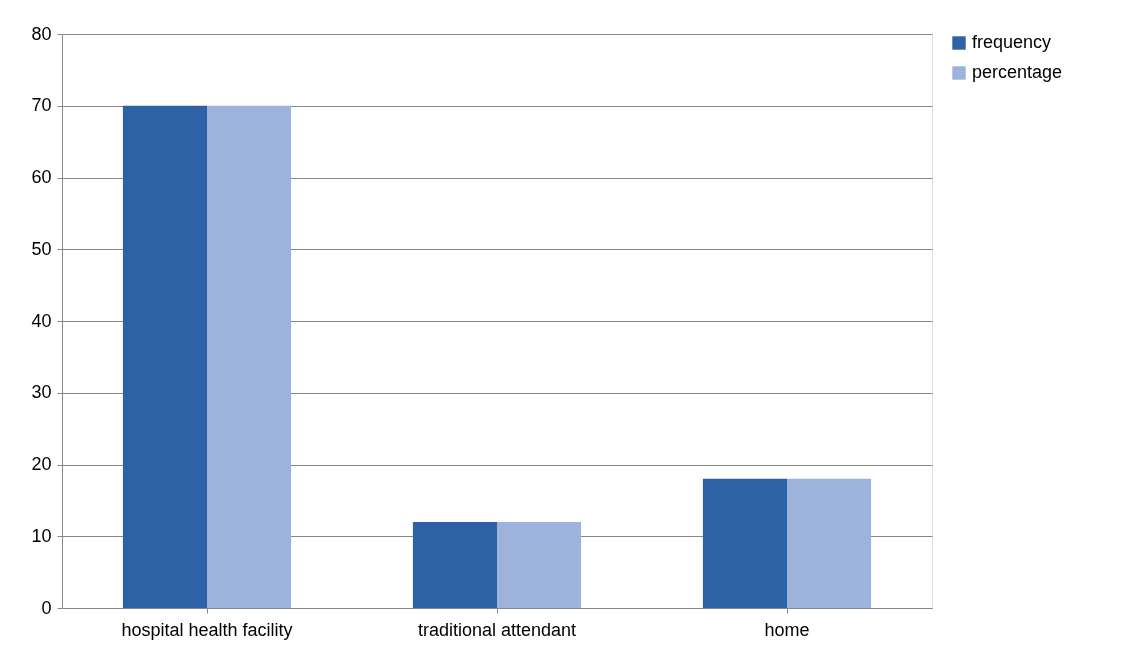 The image size is (1147, 672). I want to click on y-tick-label: 40, so click(41, 320).